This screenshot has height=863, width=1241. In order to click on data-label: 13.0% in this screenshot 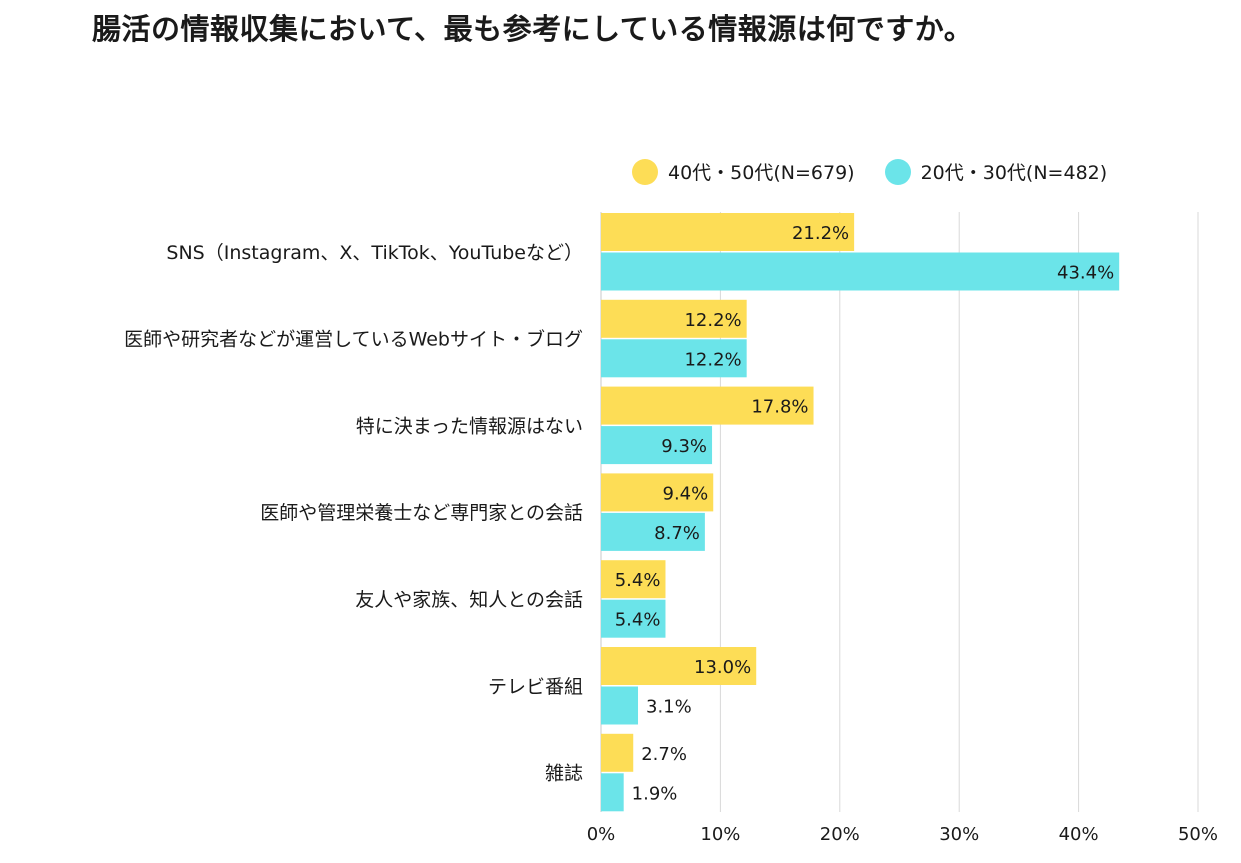, I will do `click(722, 667)`.